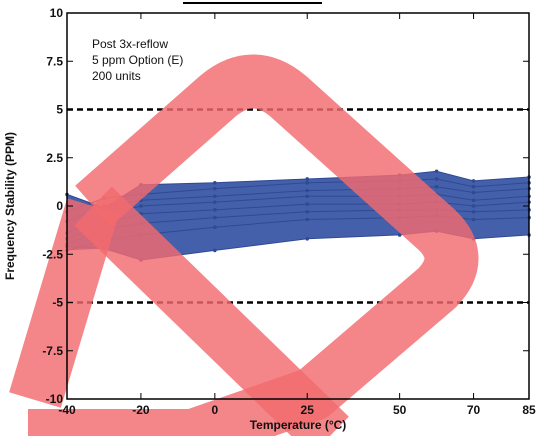  I want to click on y-tick-label: -10, so click(55, 399).